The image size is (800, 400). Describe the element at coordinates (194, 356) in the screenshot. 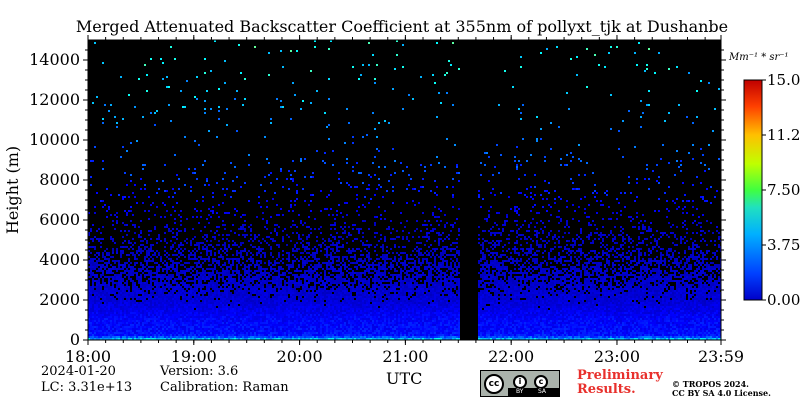

I see `x-tick-label: 19:00` at that location.